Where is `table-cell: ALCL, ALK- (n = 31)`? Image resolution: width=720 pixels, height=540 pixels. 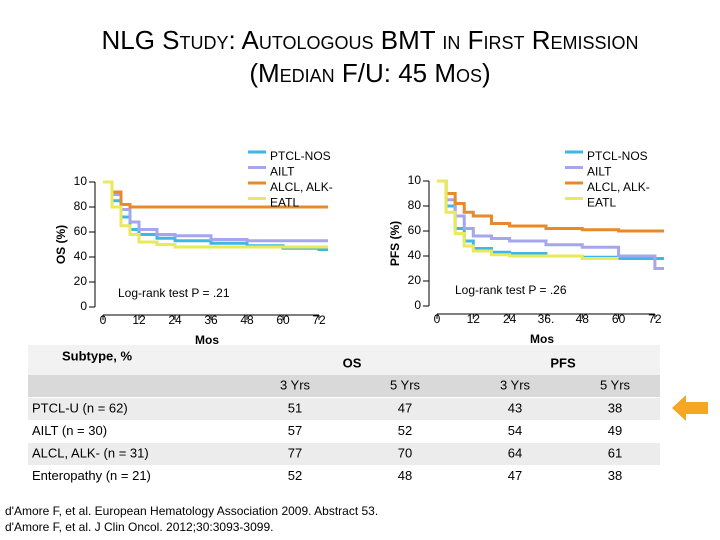
table-cell: ALCL, ALK- (n = 31) is located at coordinates (90, 452).